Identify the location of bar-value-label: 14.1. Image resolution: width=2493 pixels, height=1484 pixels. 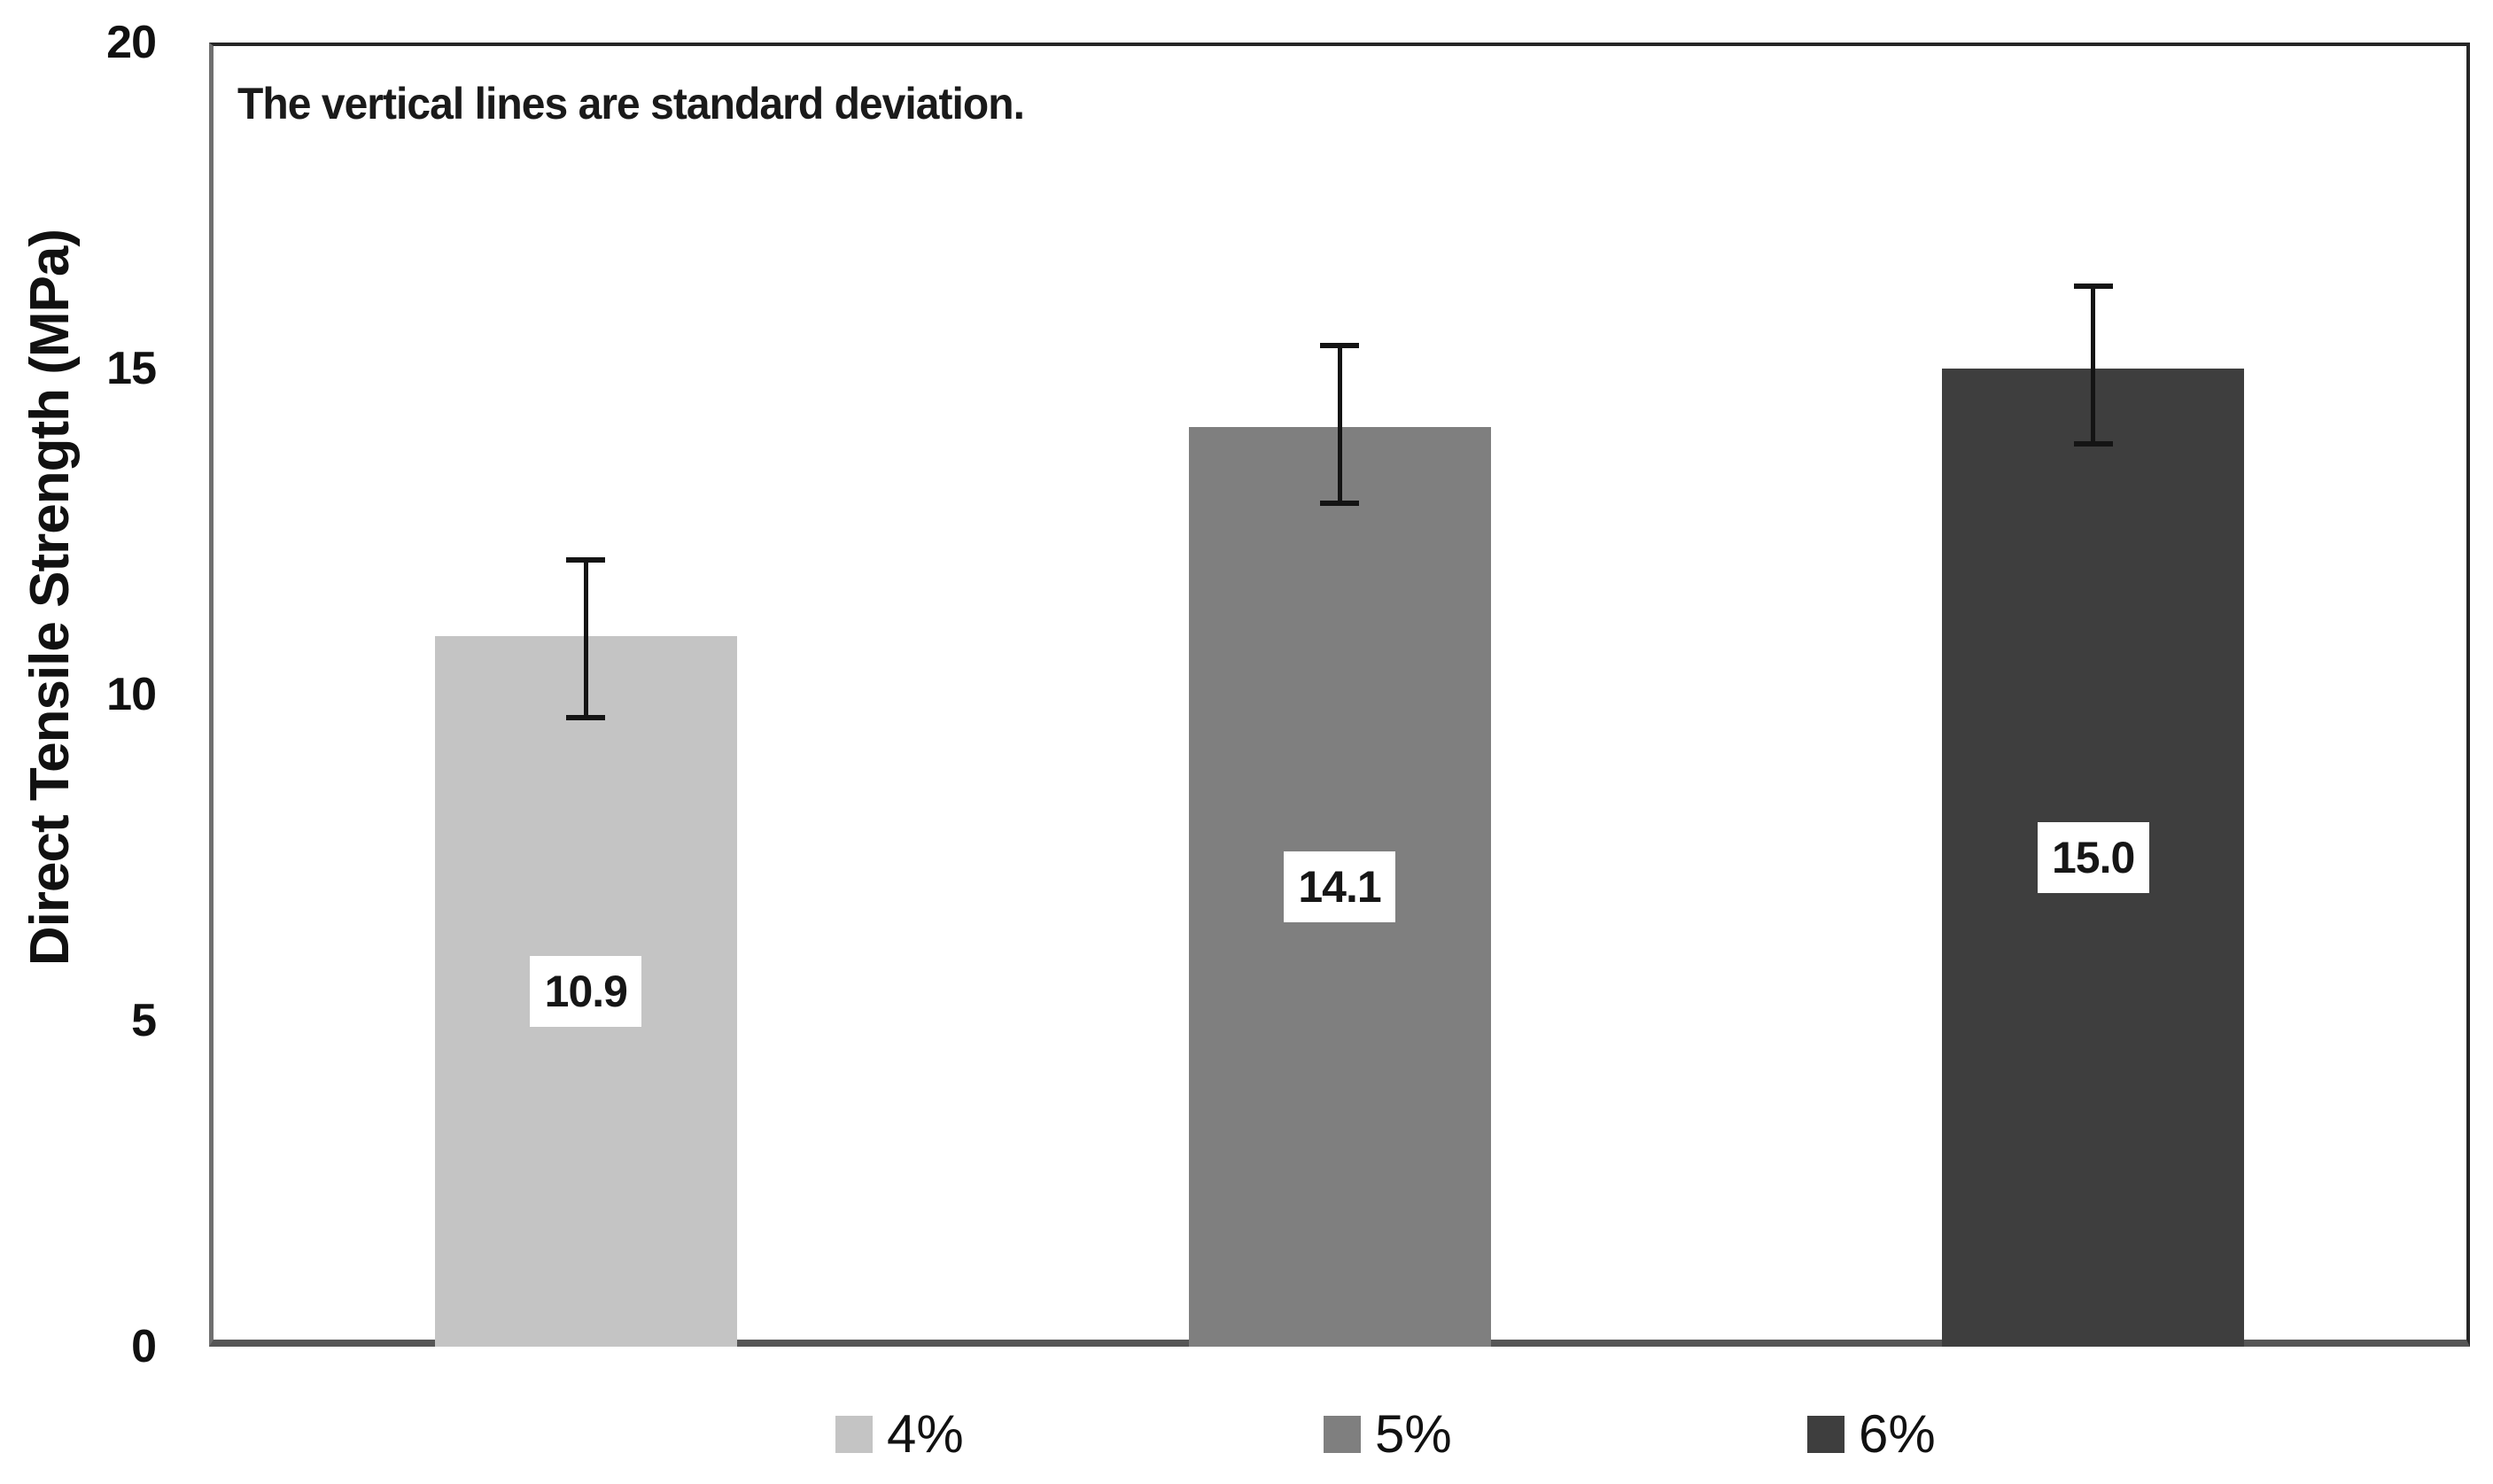
(1339, 887).